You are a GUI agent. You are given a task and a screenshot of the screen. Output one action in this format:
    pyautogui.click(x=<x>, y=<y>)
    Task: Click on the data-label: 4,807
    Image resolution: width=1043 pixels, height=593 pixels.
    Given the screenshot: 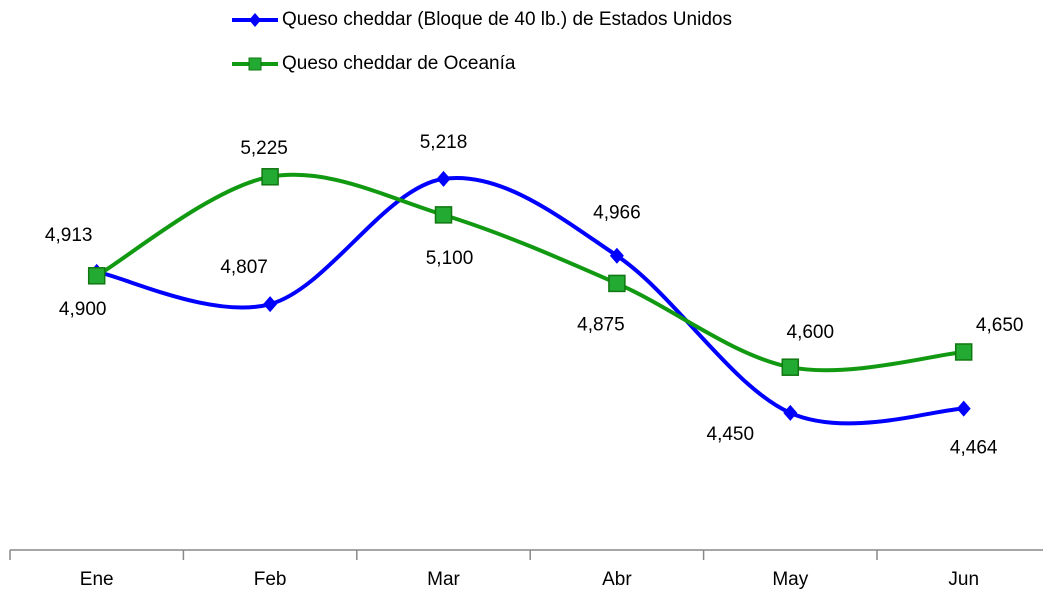 What is the action you would take?
    pyautogui.click(x=244, y=267)
    